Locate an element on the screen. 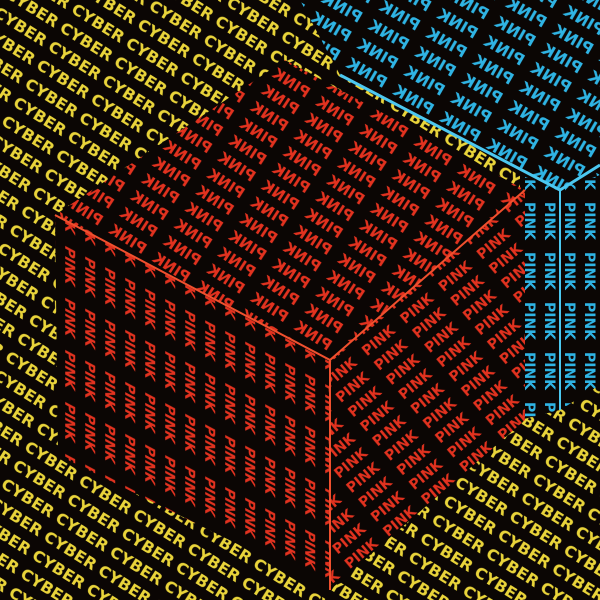  back-cube-left-face is located at coordinates (540, 297).